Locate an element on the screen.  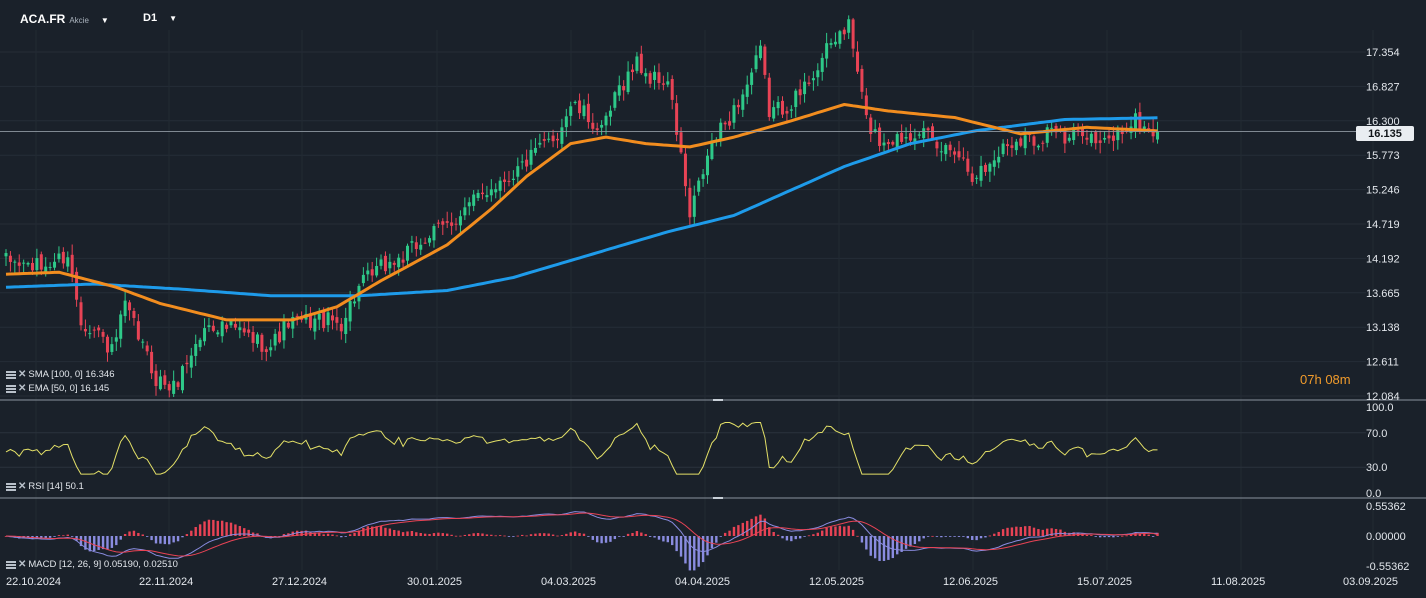
price-axis-label: 16.300 is located at coordinates (1383, 122).